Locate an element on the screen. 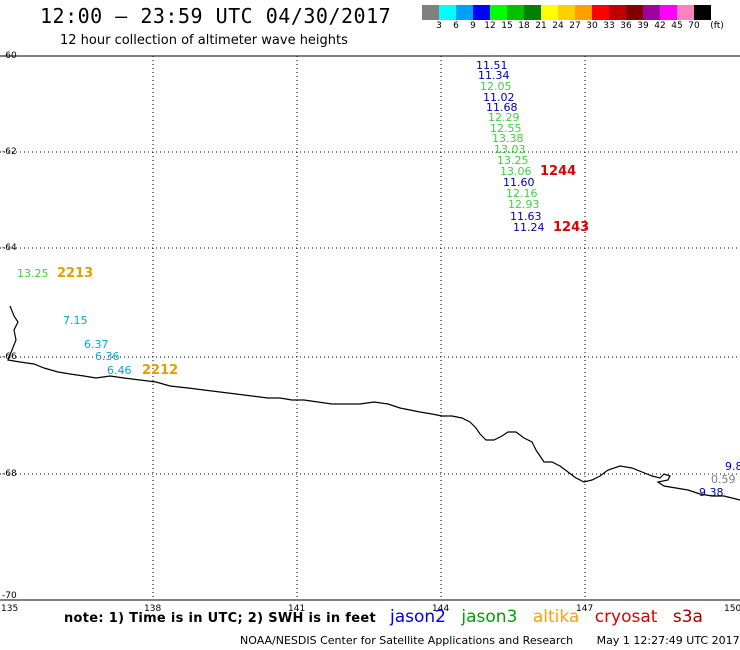  wave-height-label: 11.34 is located at coordinates (494, 75).